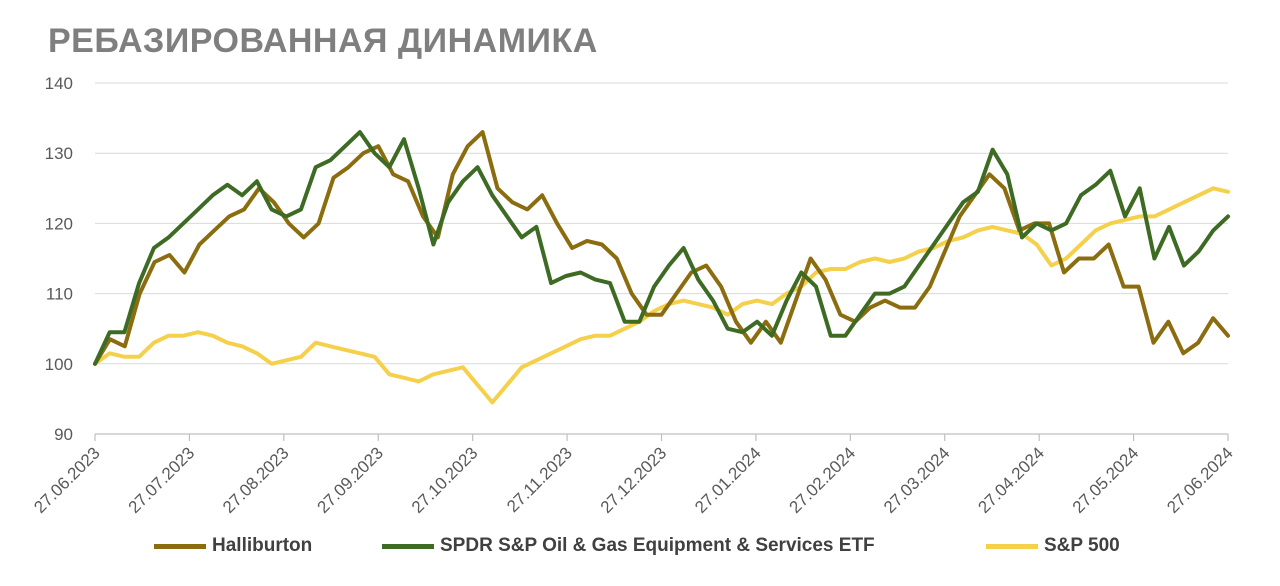  Describe the element at coordinates (67, 480) in the screenshot. I see `x-tick-label: 27.06.2023` at that location.